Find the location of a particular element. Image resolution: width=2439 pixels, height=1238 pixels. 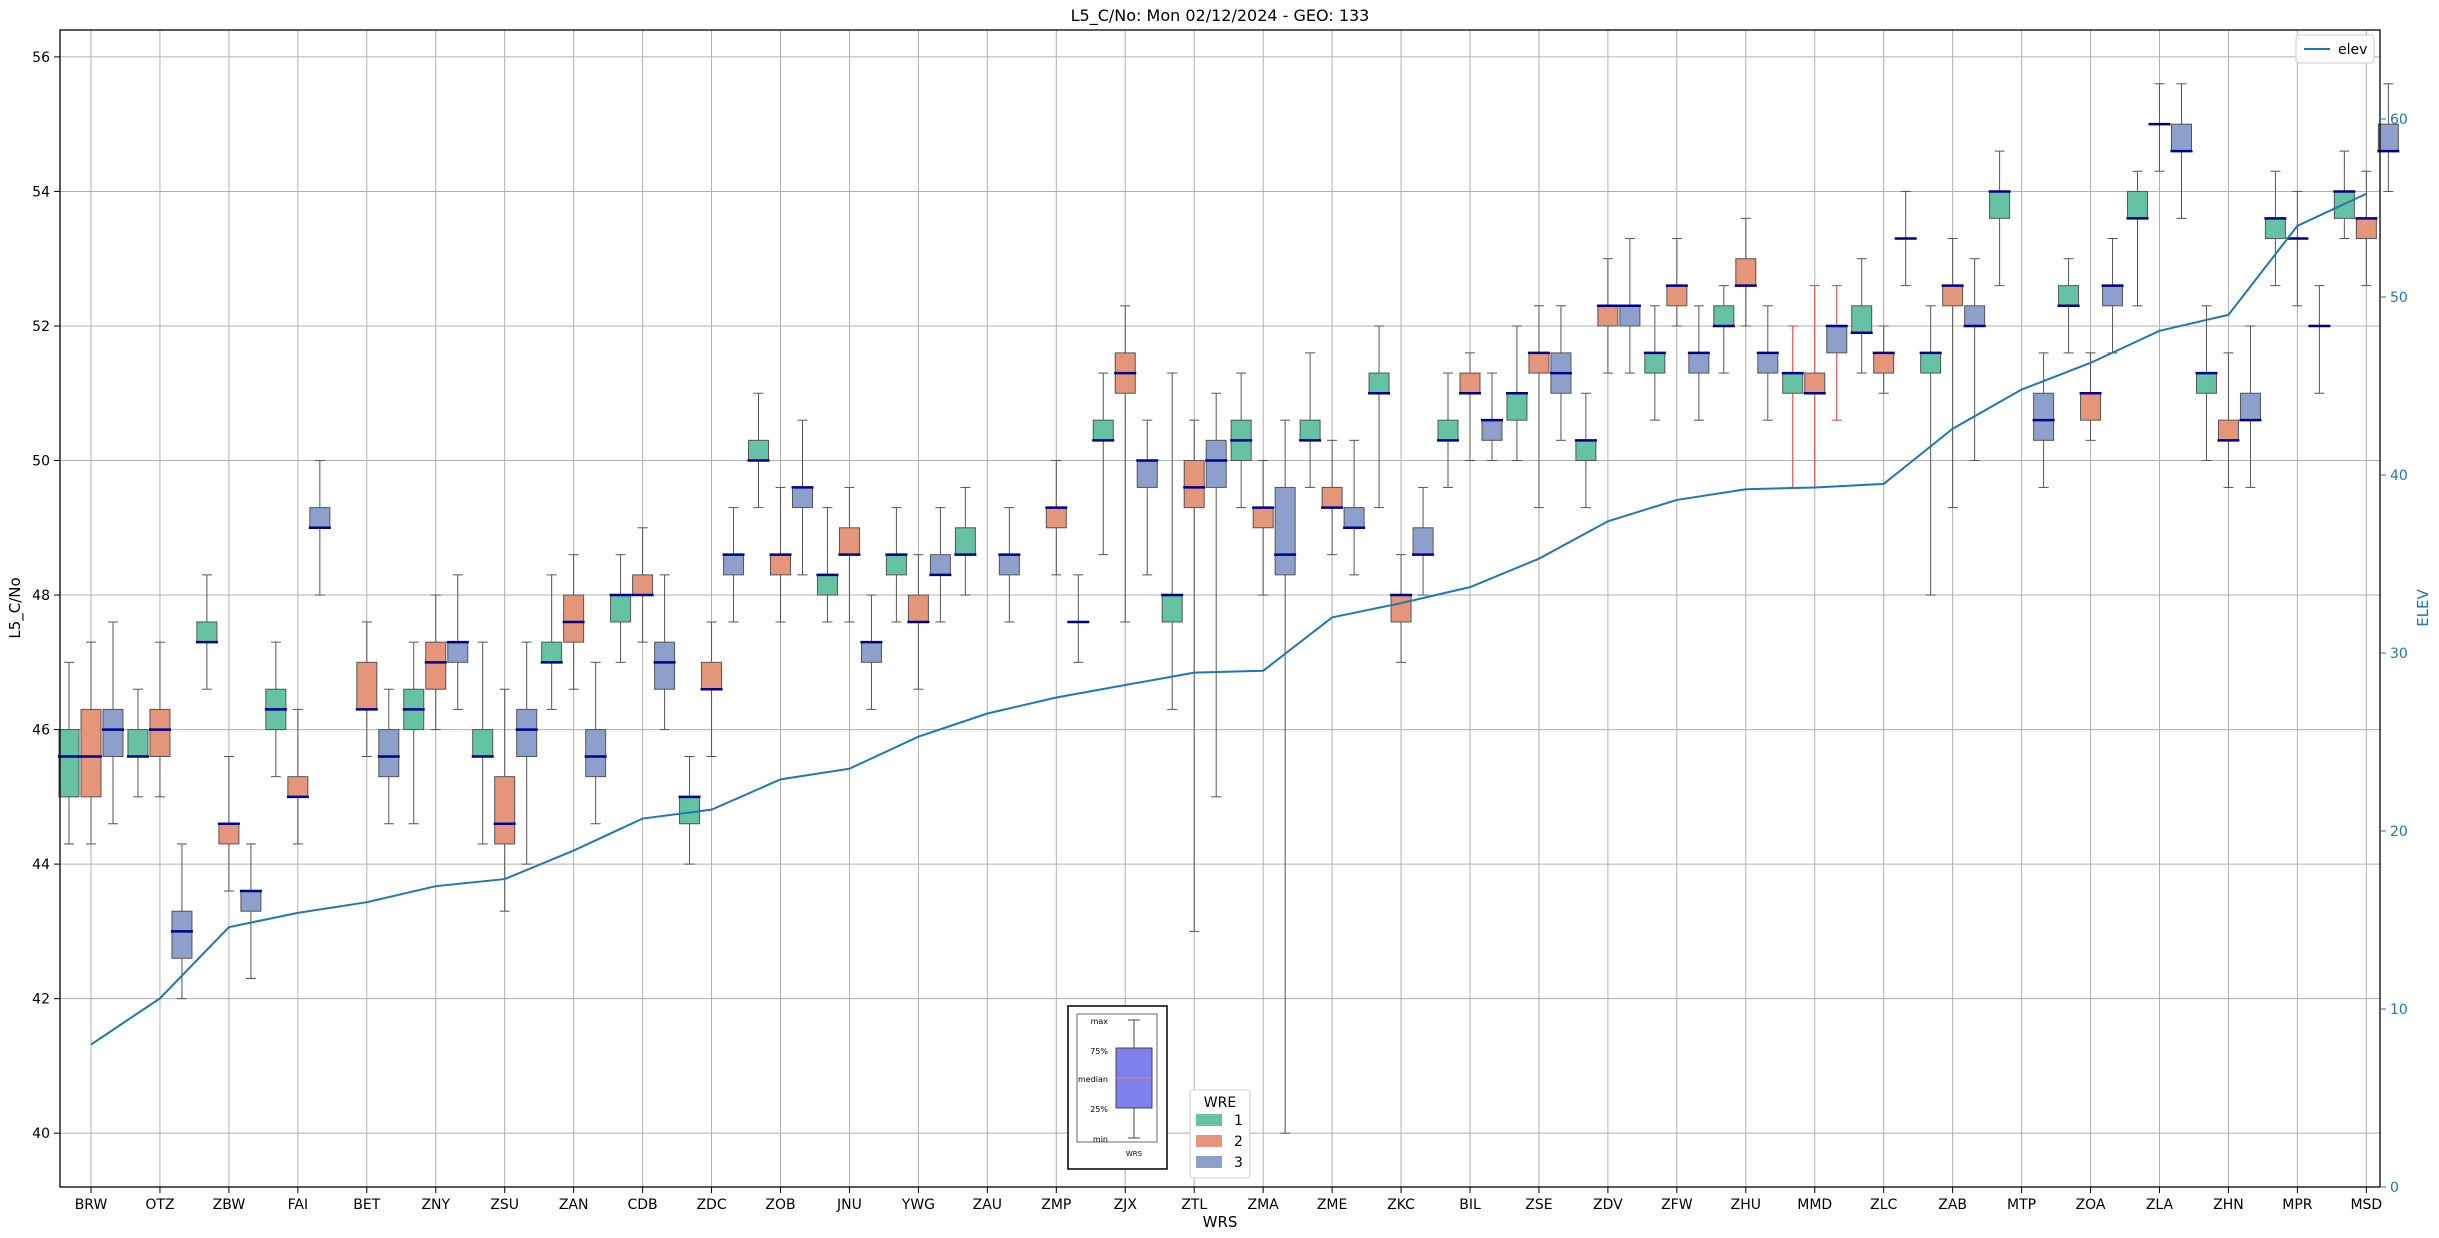

wre-legend-label-2: 2 is located at coordinates (1238, 1142).